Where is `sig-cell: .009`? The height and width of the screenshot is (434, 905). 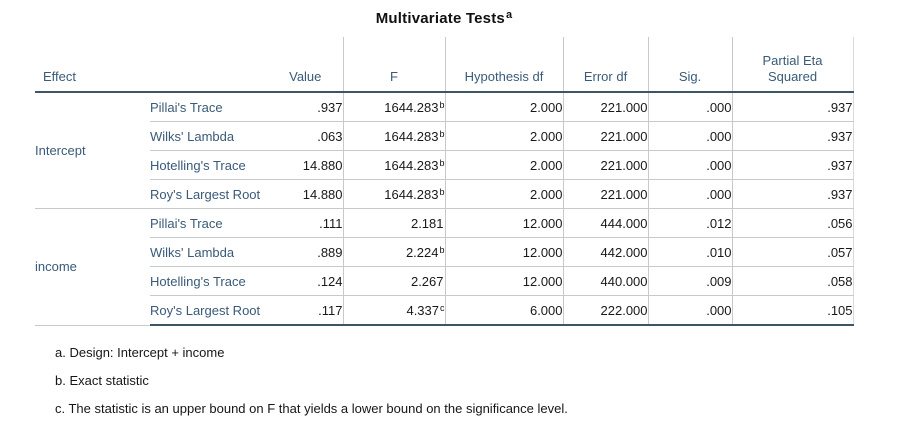 sig-cell: .009 is located at coordinates (690, 281).